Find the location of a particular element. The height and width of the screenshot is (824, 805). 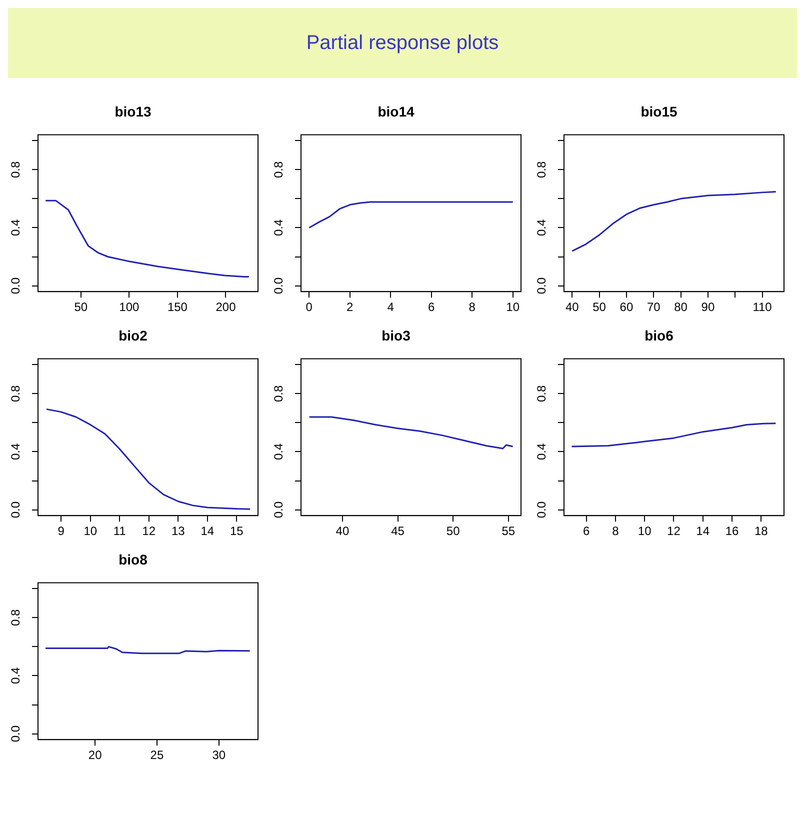

x-tick-label: 9 is located at coordinates (61, 531).